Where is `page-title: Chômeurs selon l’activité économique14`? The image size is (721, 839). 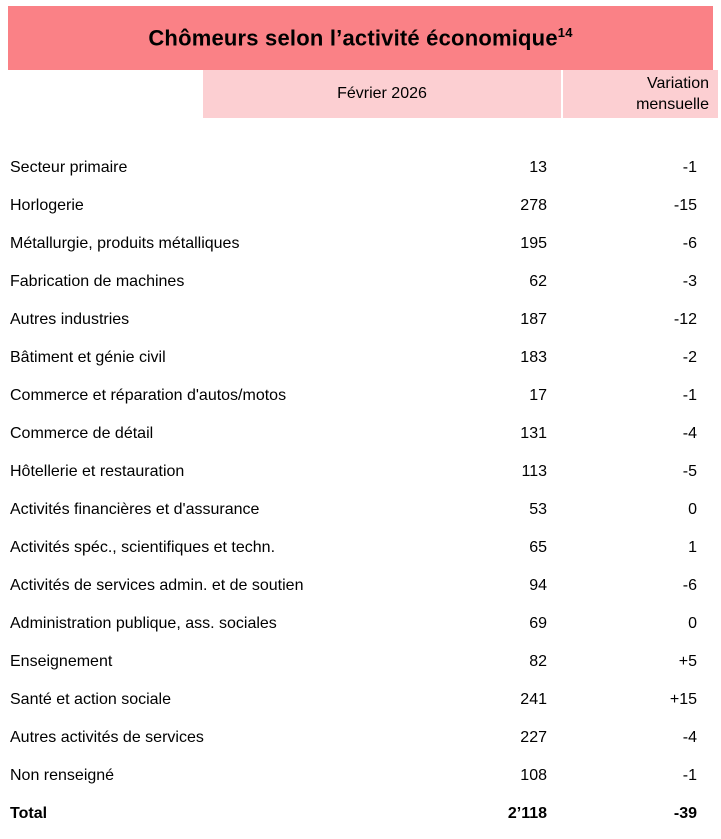 page-title: Chômeurs selon l’activité économique14 is located at coordinates (360, 38).